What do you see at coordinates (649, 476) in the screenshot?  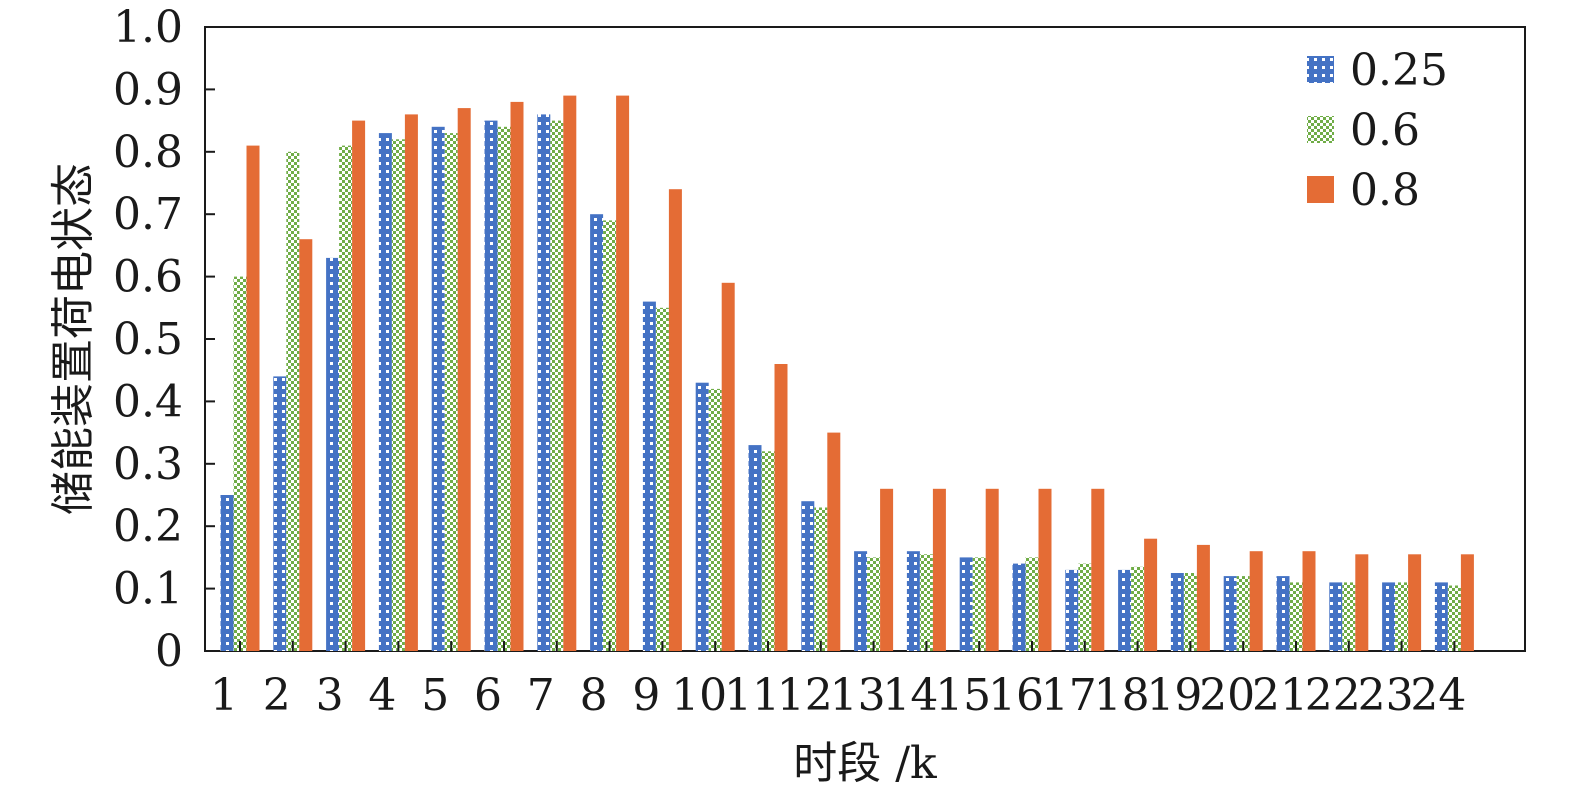 I see `bar-series-0.25-period-9` at bounding box center [649, 476].